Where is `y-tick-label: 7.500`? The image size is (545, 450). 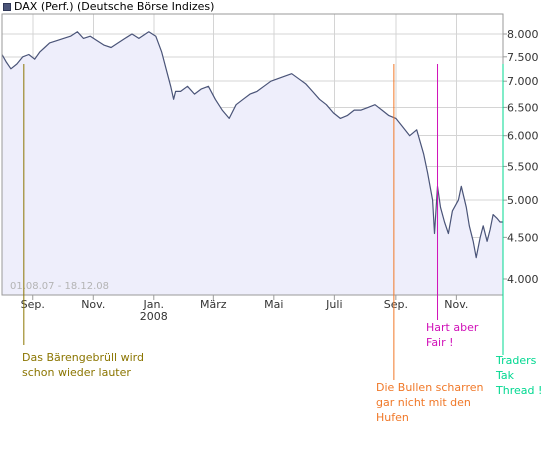
y-tick-label: 7.500 is located at coordinates (523, 57).